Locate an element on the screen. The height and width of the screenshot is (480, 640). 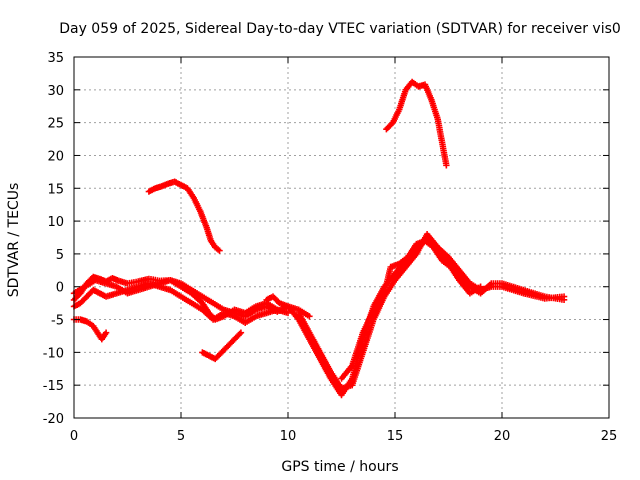
y-tick-label: -20 is located at coordinates (53, 419).